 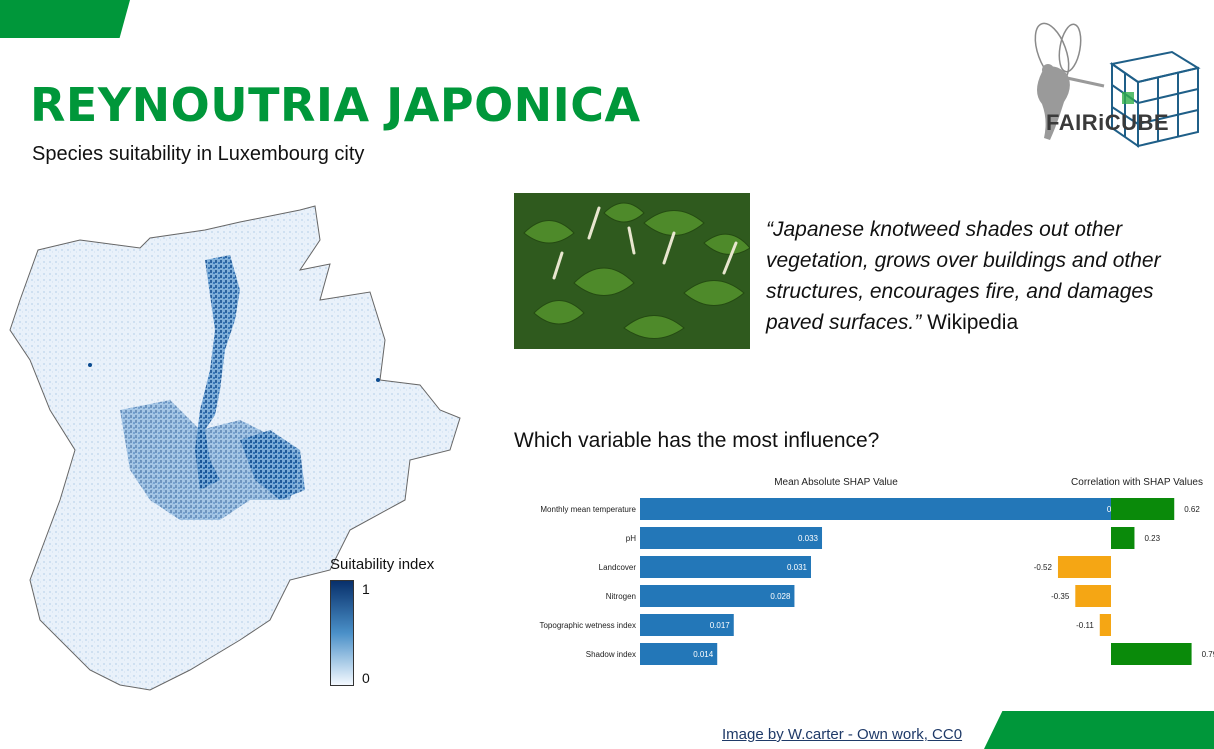 I want to click on shap-value-label: 0.014, so click(x=703, y=654).